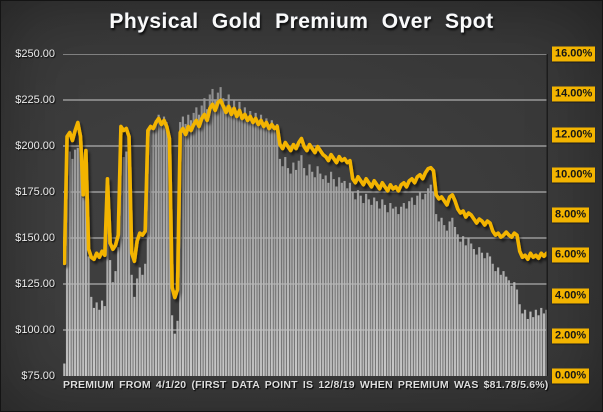 The width and height of the screenshot is (603, 412). Describe the element at coordinates (574, 94) in the screenshot. I see `right-axis-tick-label: 14.00%` at that location.